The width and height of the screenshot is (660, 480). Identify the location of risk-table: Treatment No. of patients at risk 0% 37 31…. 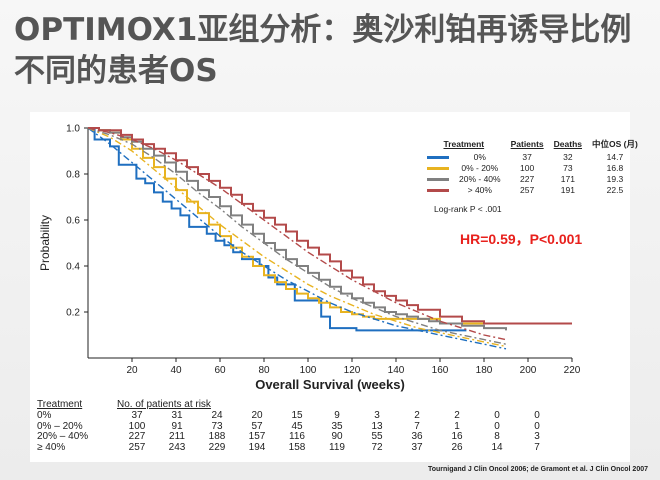
(297, 425).